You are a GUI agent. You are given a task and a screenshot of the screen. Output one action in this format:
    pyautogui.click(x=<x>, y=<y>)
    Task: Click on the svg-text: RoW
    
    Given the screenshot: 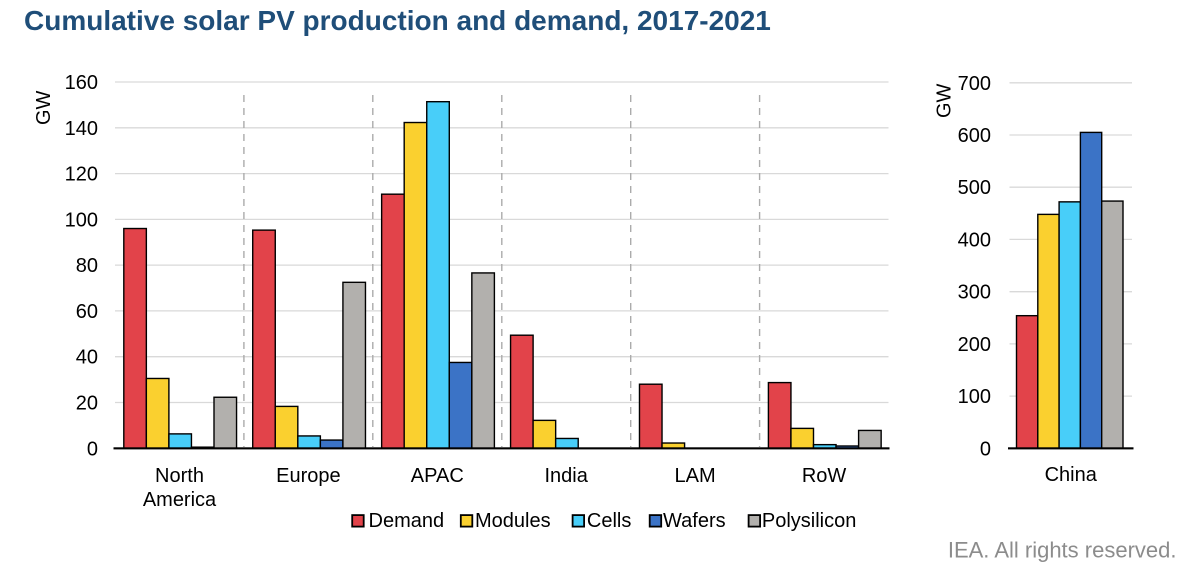 What is the action you would take?
    pyautogui.click(x=824, y=476)
    